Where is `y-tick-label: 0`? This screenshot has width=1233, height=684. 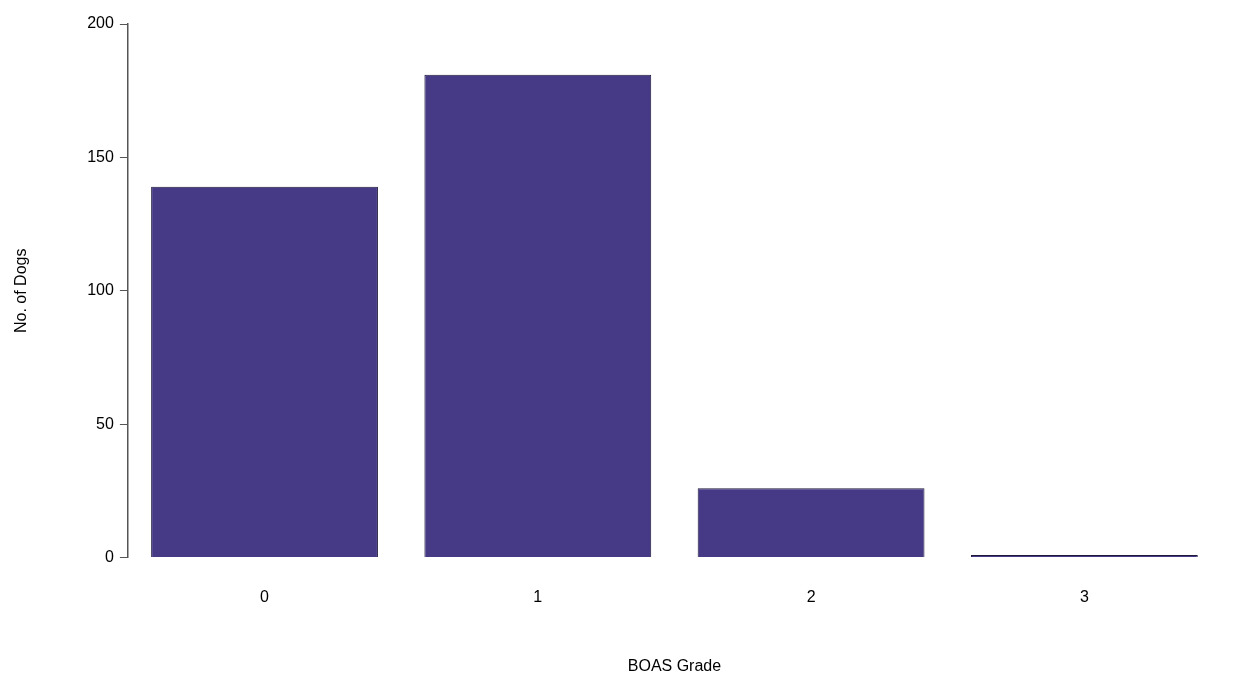
y-tick-label: 0 is located at coordinates (109, 557).